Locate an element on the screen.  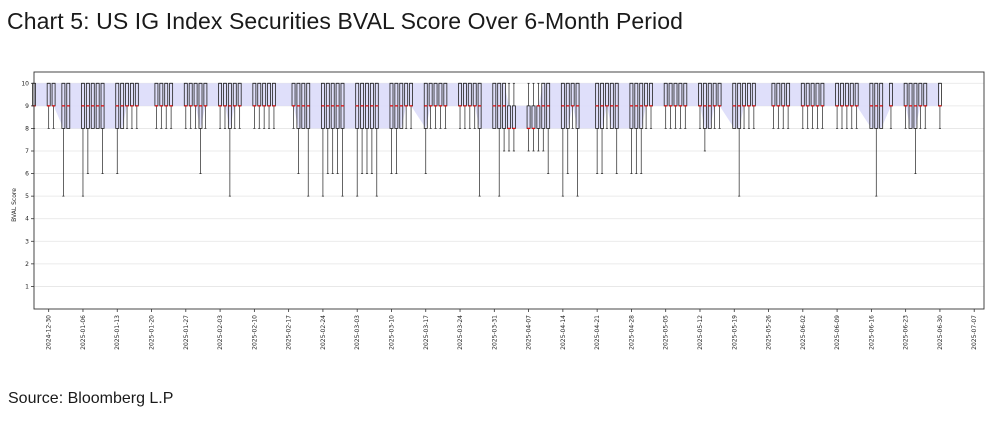
x-tick-label: 2025-01-06 is located at coordinates (83, 332).